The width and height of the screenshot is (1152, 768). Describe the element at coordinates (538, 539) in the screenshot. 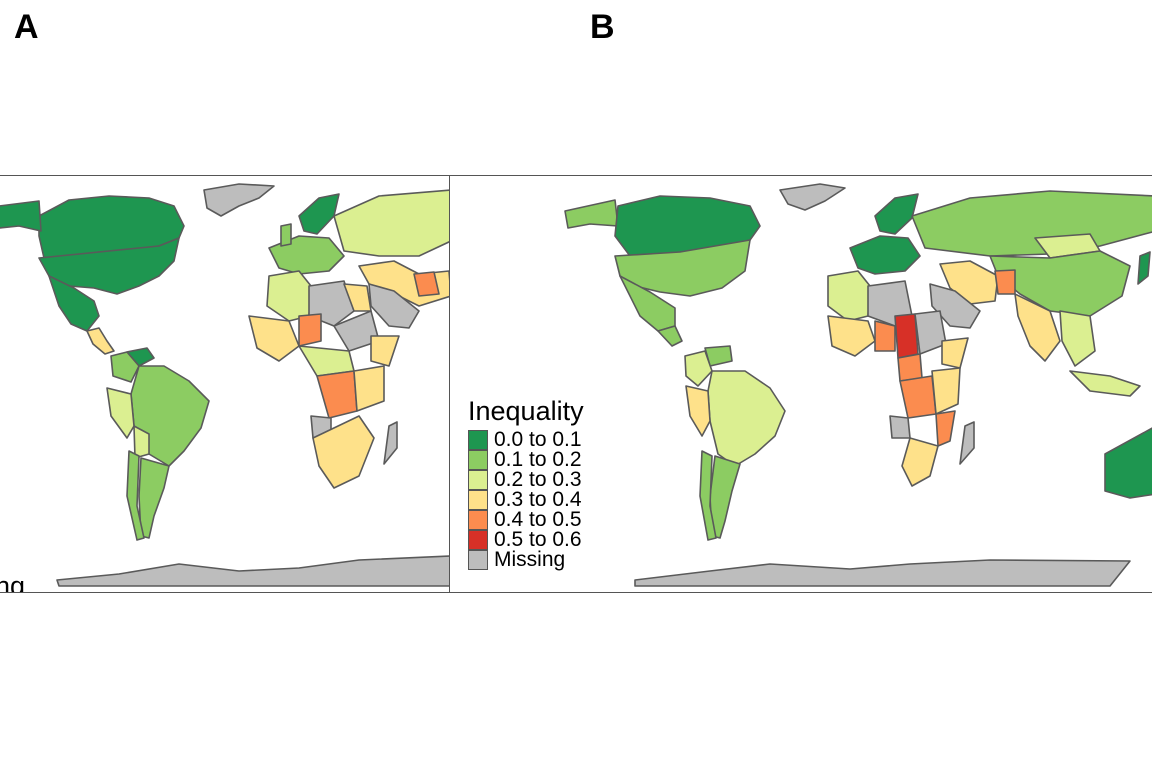

I see `legend-label: 0.5 to 0.6` at that location.